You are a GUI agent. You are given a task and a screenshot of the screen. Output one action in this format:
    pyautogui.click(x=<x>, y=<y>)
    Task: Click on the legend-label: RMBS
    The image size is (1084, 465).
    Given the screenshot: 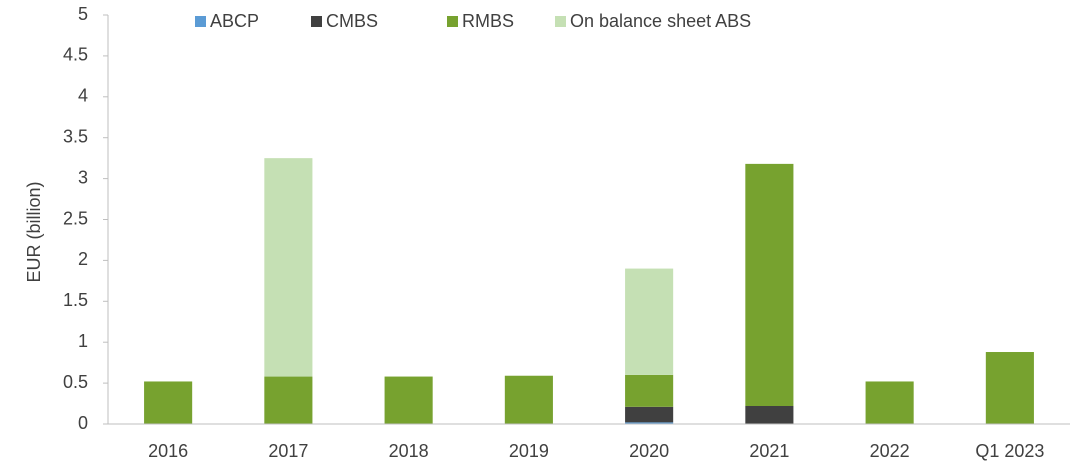 What is the action you would take?
    pyautogui.click(x=488, y=21)
    